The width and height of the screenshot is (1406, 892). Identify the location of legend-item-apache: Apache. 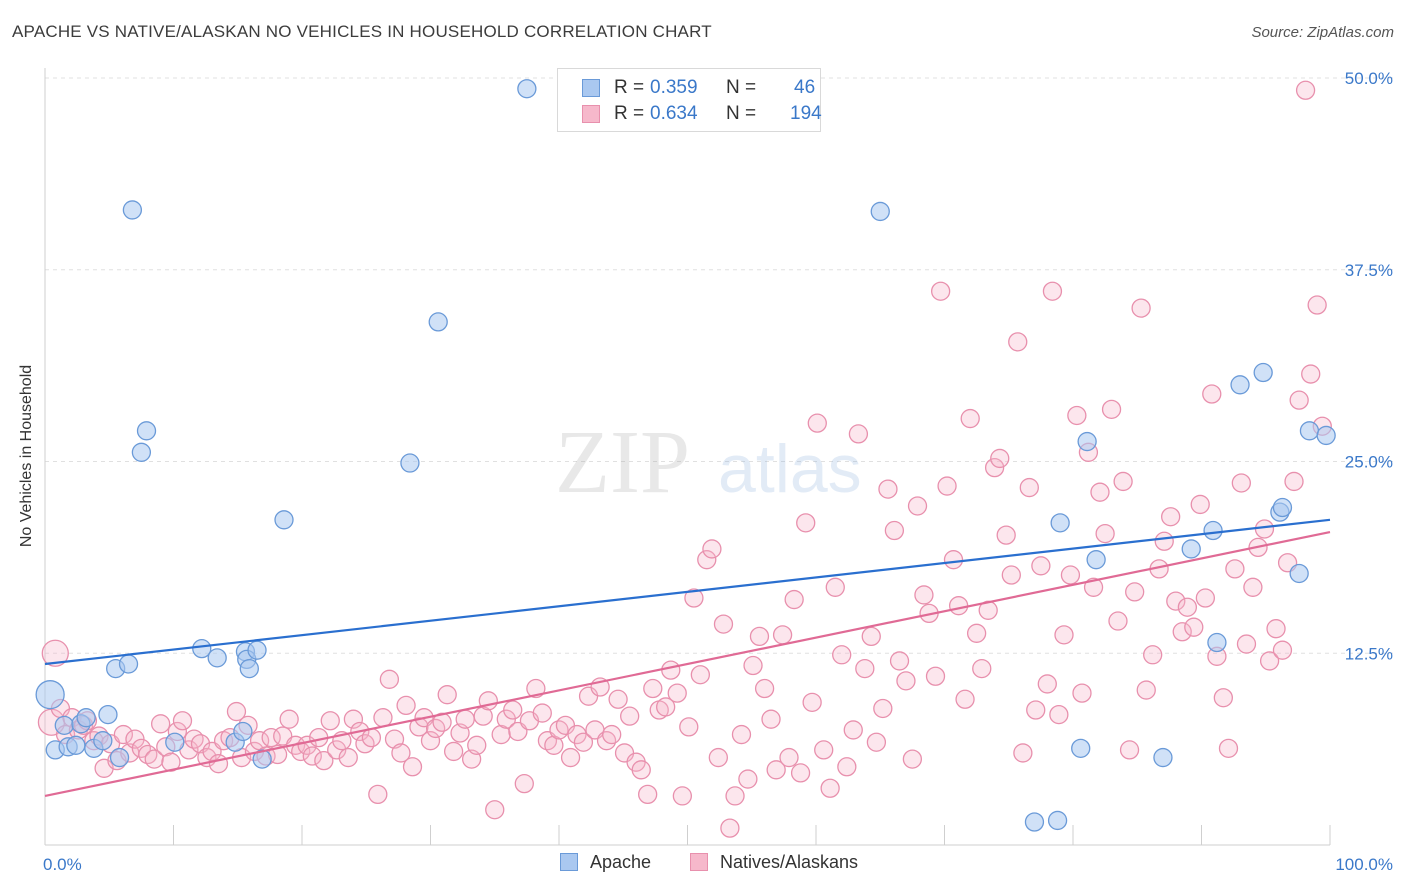
(605, 862).